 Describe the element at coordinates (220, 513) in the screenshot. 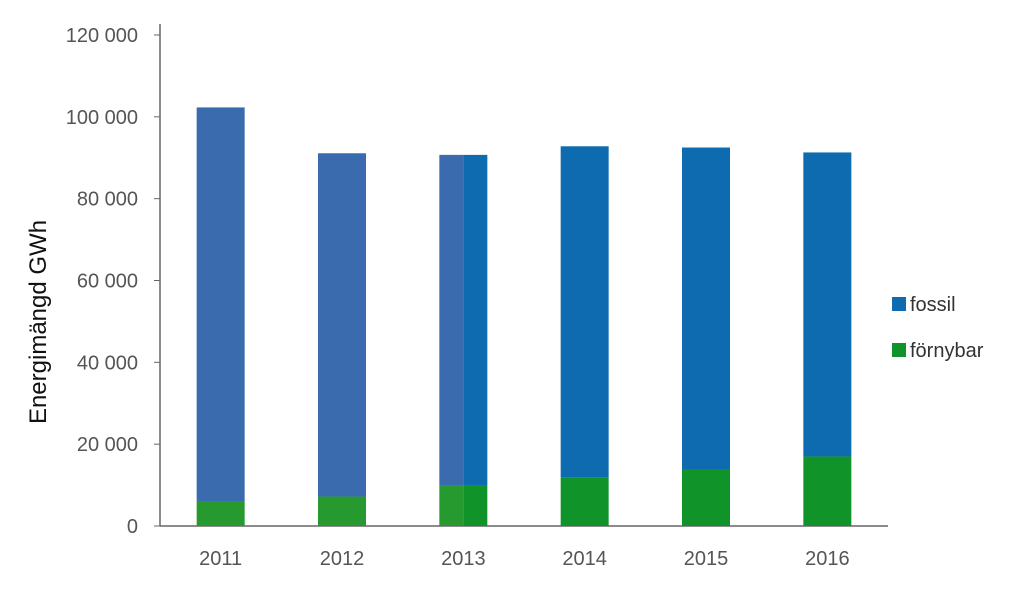

I see `bar-fornybar-2011` at that location.